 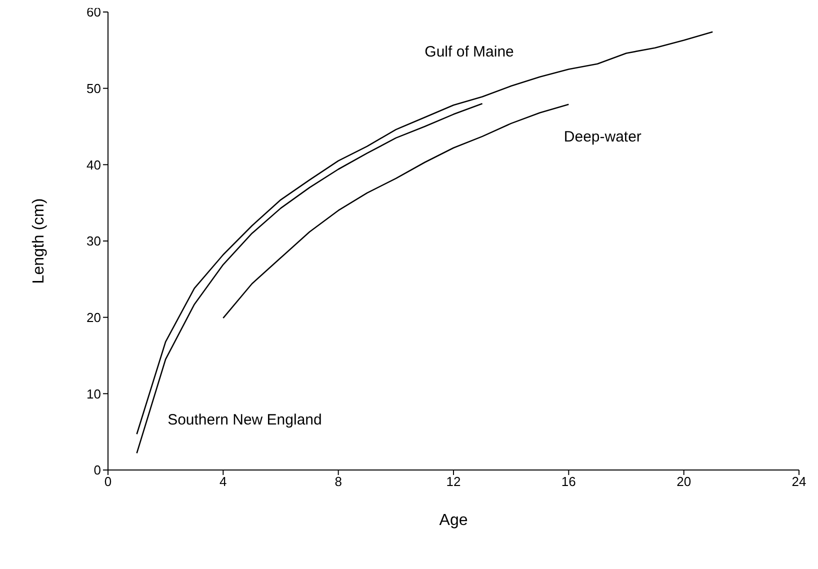 I want to click on series-label: Southern New England, so click(x=245, y=419).